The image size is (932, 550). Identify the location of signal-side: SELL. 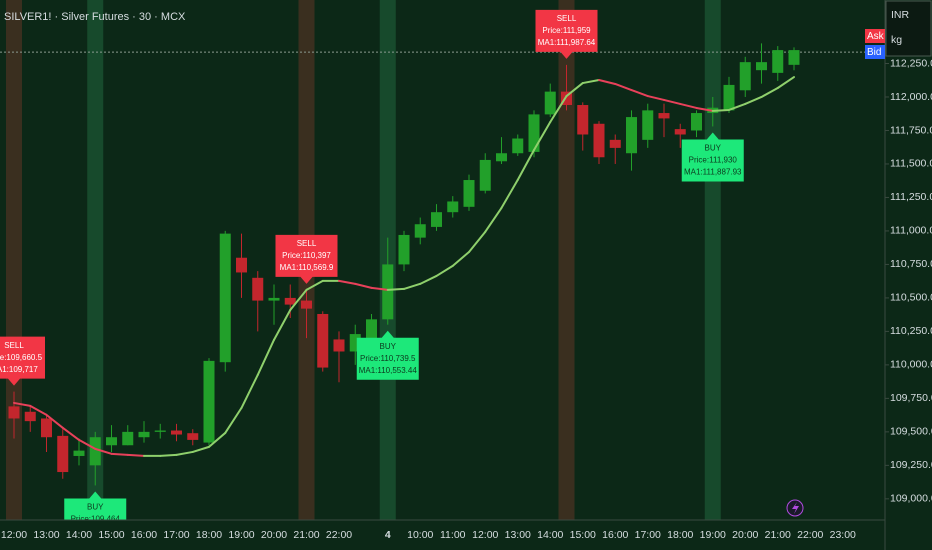
(14, 345).